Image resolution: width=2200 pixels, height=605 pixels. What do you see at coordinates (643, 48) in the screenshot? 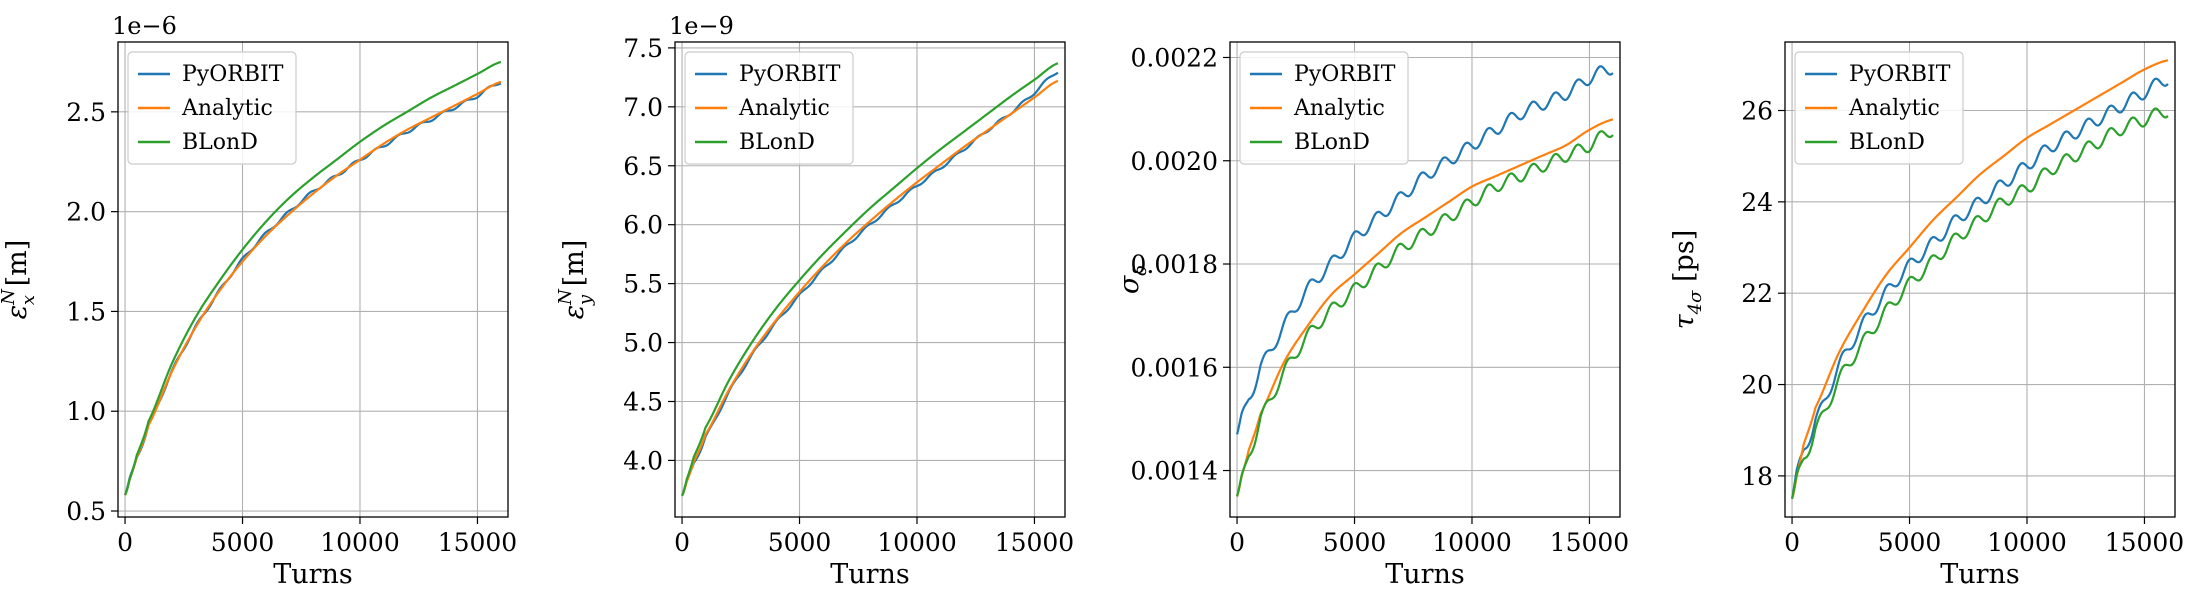
I see `y-tick-label: 7.5` at bounding box center [643, 48].